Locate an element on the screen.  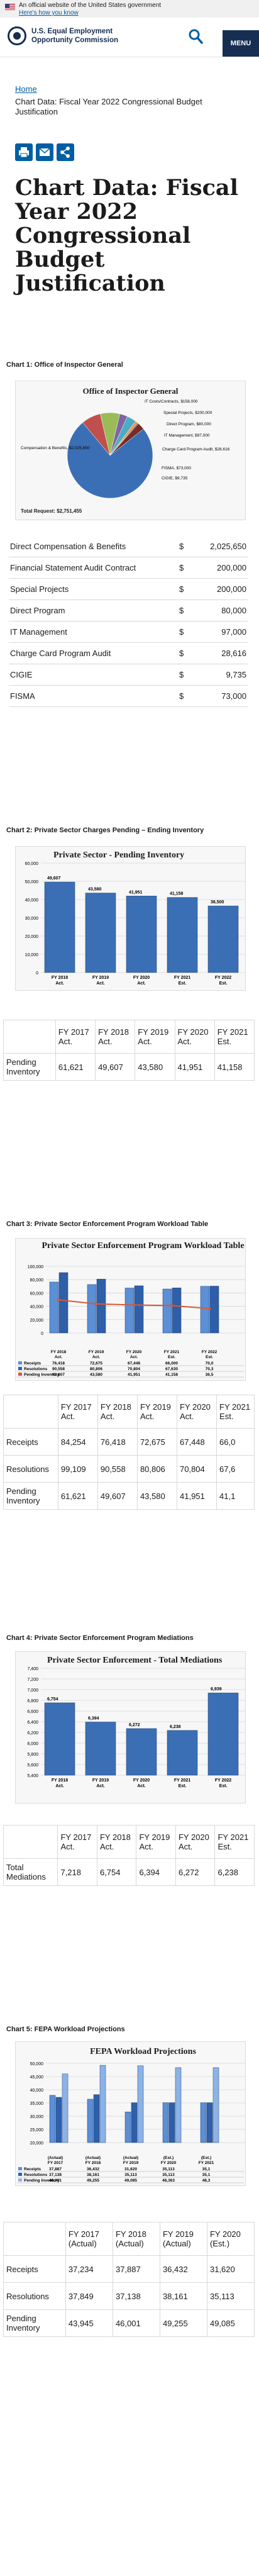
table-cell: 66,0 is located at coordinates (236, 1442).